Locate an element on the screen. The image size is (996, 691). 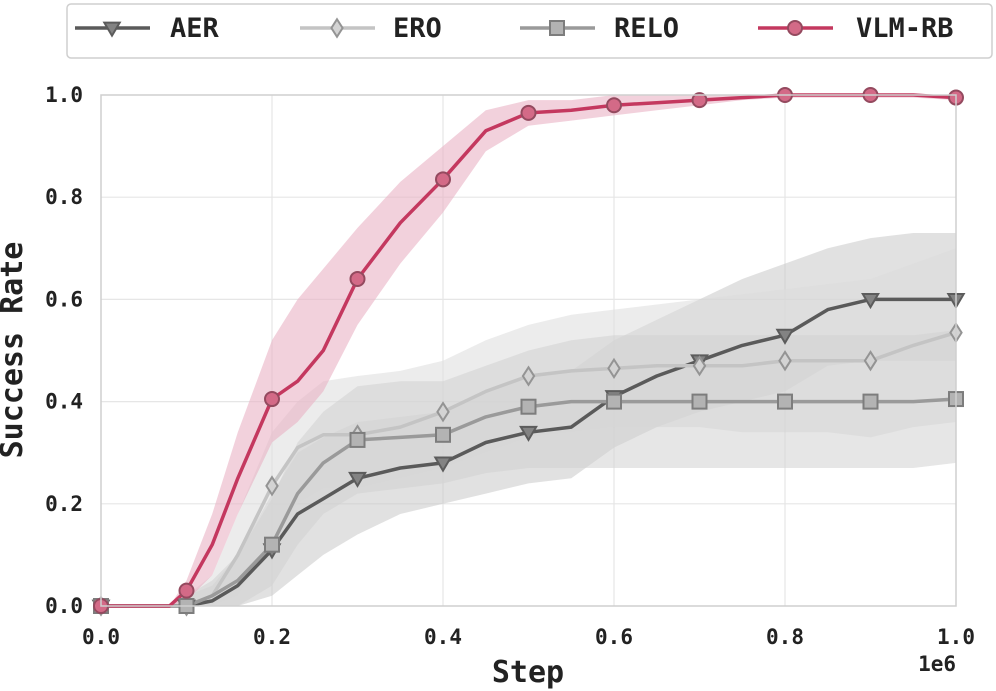
legend-marker-aer is located at coordinates (112, 29).